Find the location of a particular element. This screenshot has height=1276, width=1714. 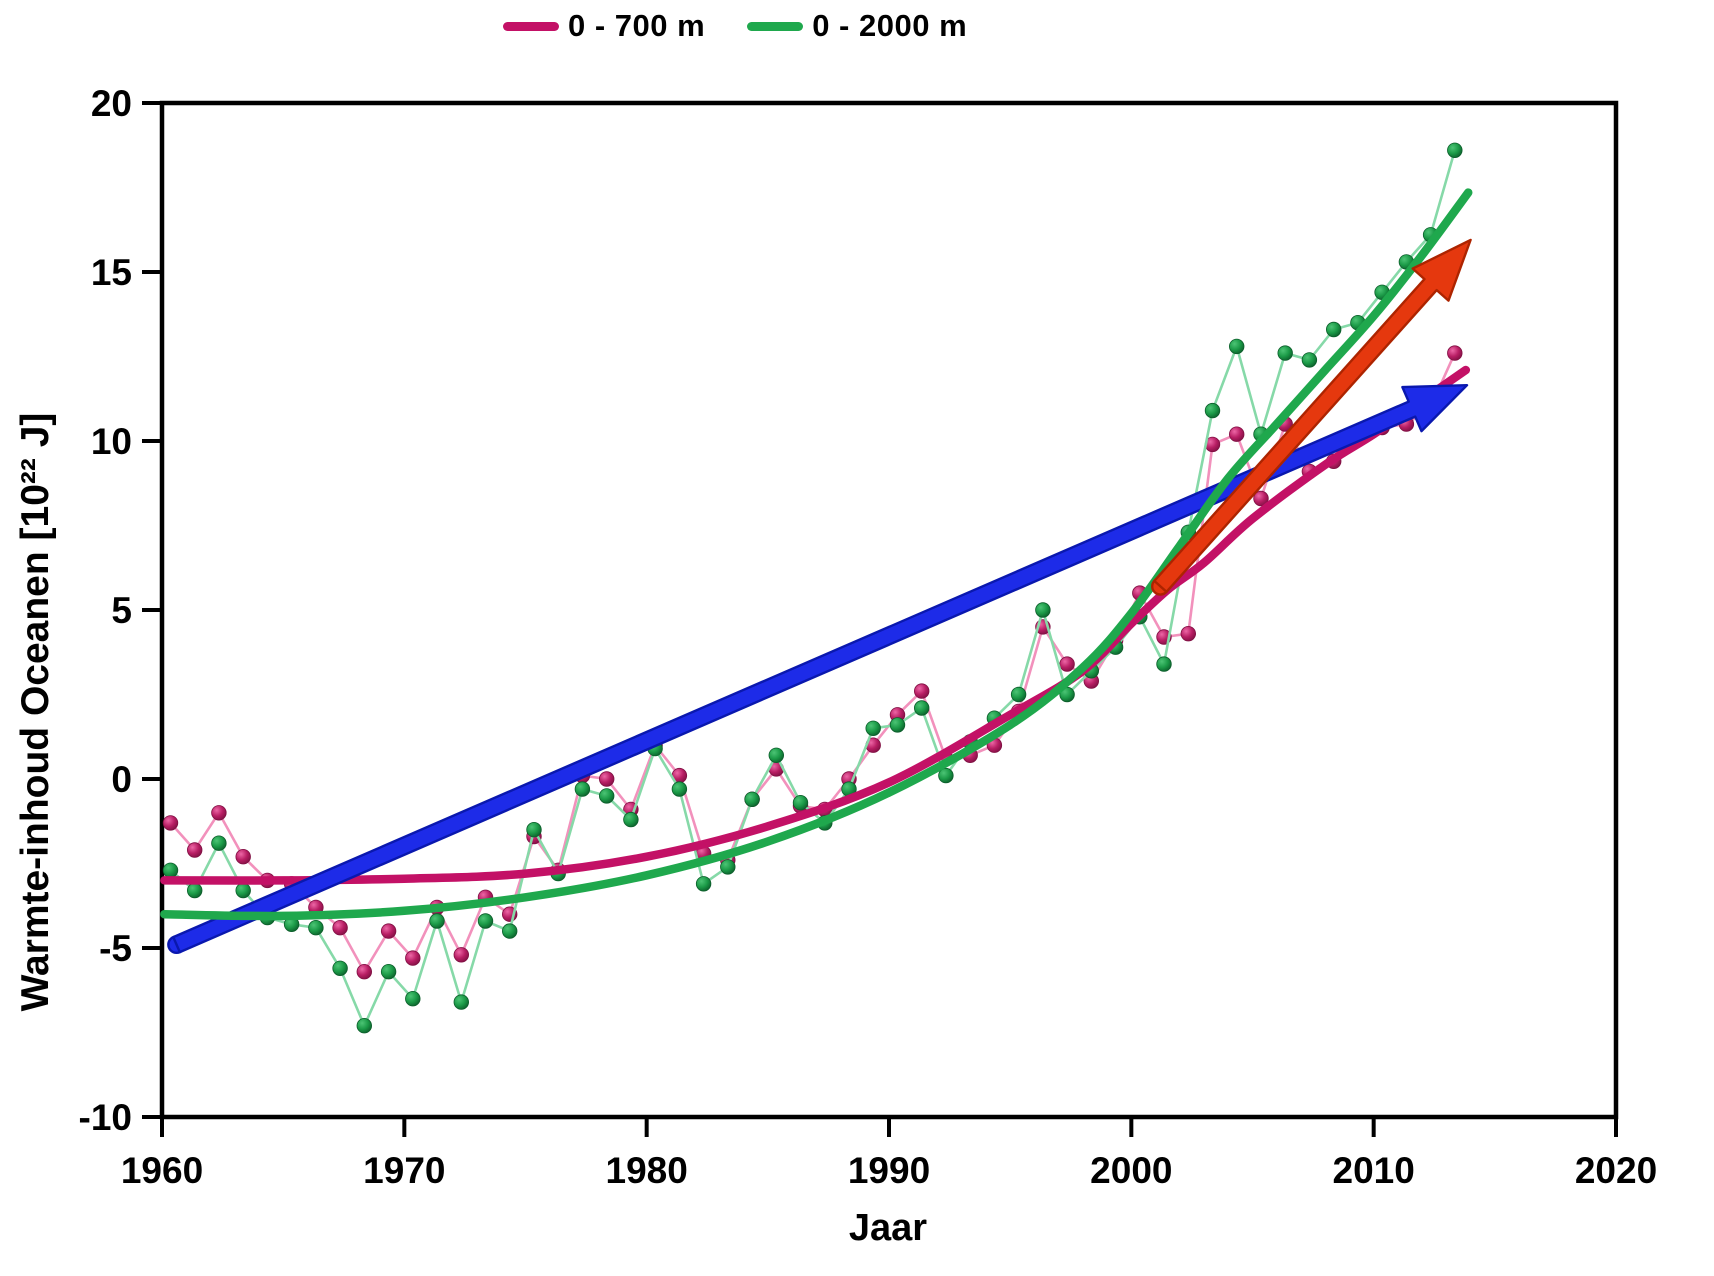

x-axis-title: Jaar is located at coordinates (888, 1228).